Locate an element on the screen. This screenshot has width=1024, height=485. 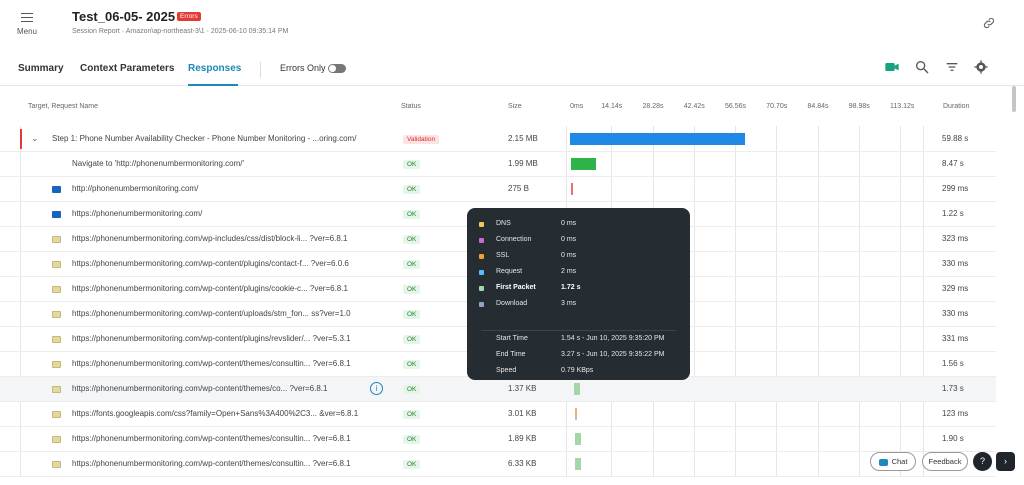
timeline-tick: 42.42s is located at coordinates (694, 106).